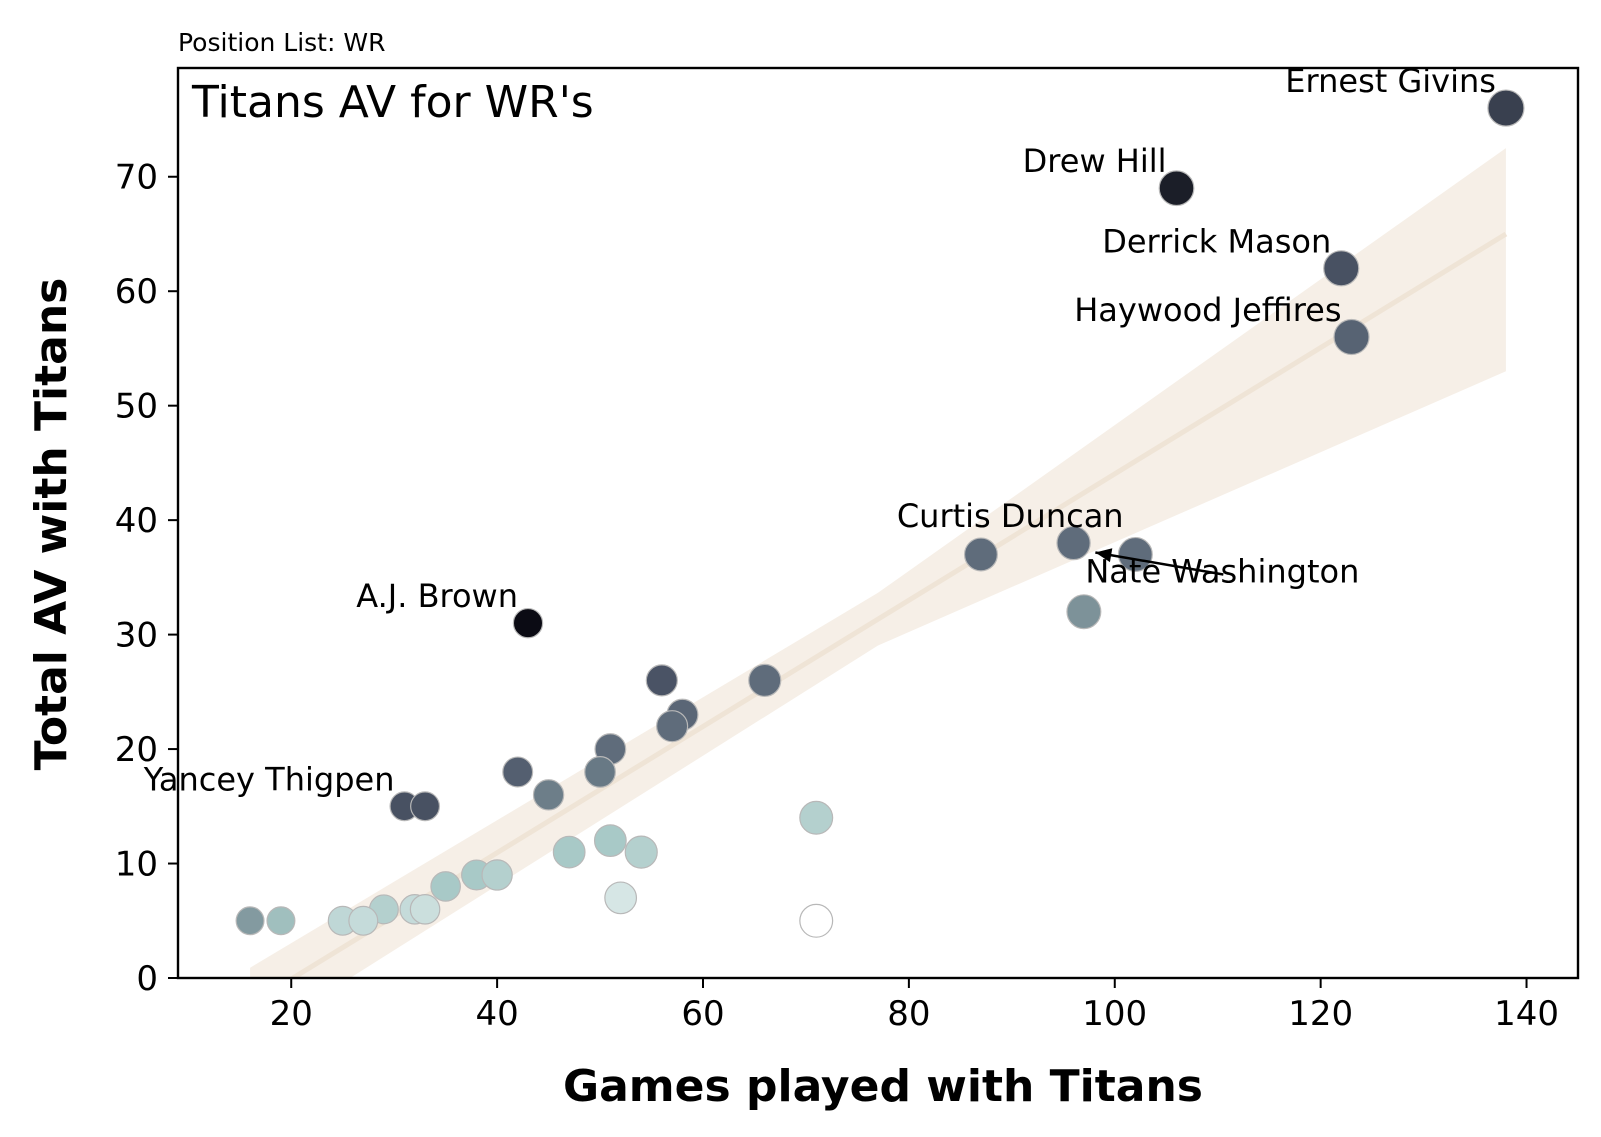 This screenshot has height=1137, width=1601. Describe the element at coordinates (136, 636) in the screenshot. I see `y-tick-label: 30` at that location.